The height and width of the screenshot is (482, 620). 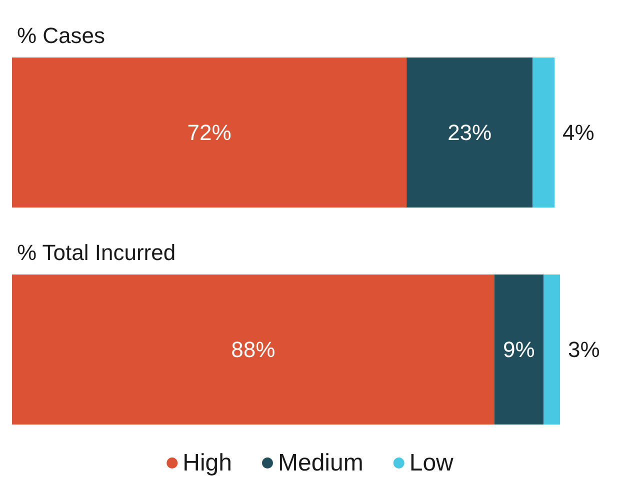 What do you see at coordinates (321, 463) in the screenshot?
I see `legend-label: Medium` at bounding box center [321, 463].